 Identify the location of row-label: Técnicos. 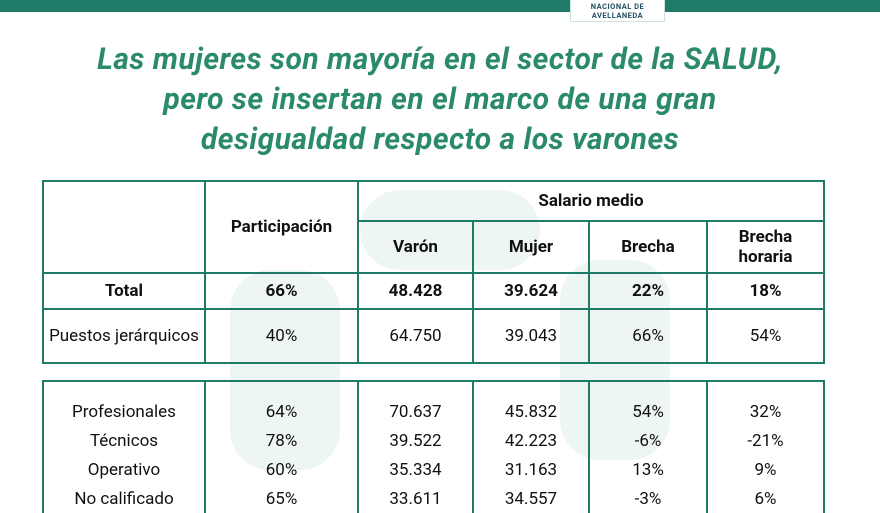
(124, 440).